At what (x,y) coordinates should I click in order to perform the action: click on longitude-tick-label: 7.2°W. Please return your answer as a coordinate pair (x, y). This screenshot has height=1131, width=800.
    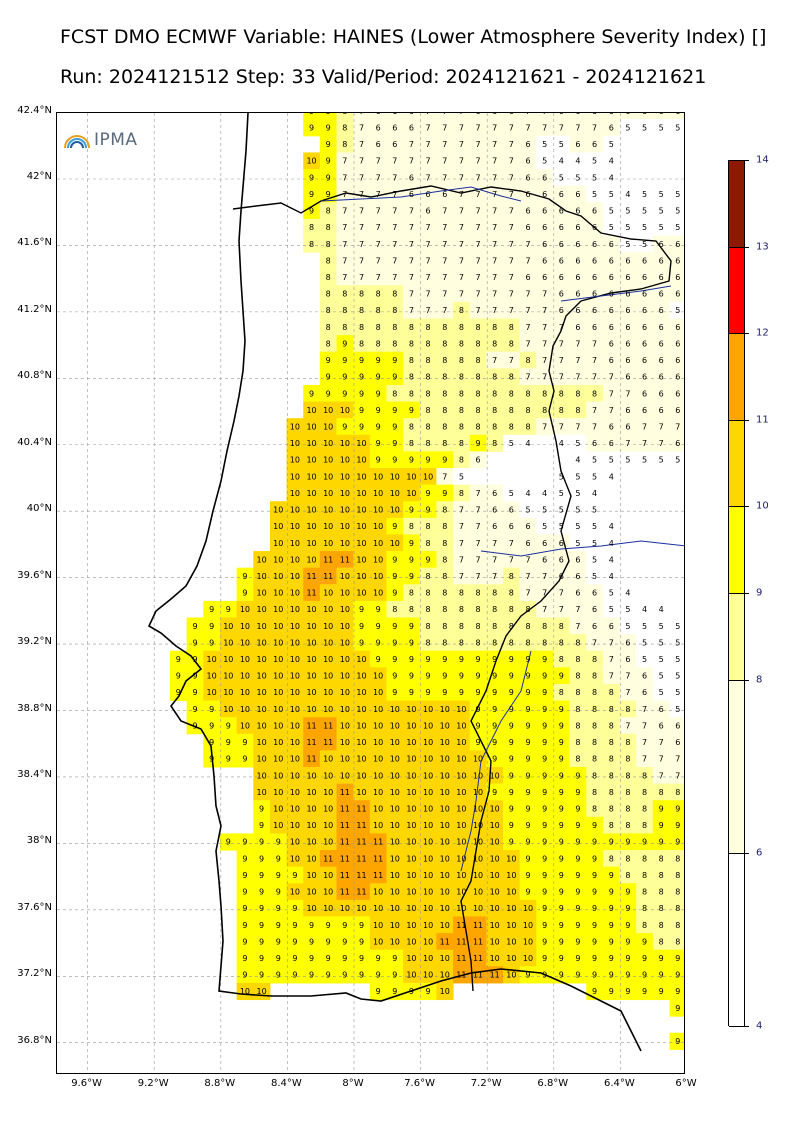
    Looking at the image, I should click on (486, 1083).